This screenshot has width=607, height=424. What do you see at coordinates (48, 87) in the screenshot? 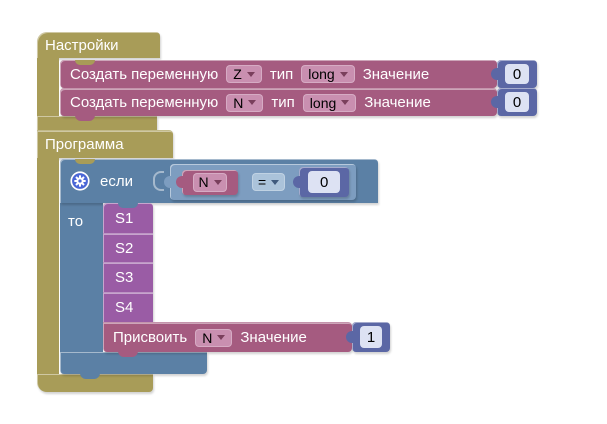
I see `settings-block-spine` at bounding box center [48, 87].